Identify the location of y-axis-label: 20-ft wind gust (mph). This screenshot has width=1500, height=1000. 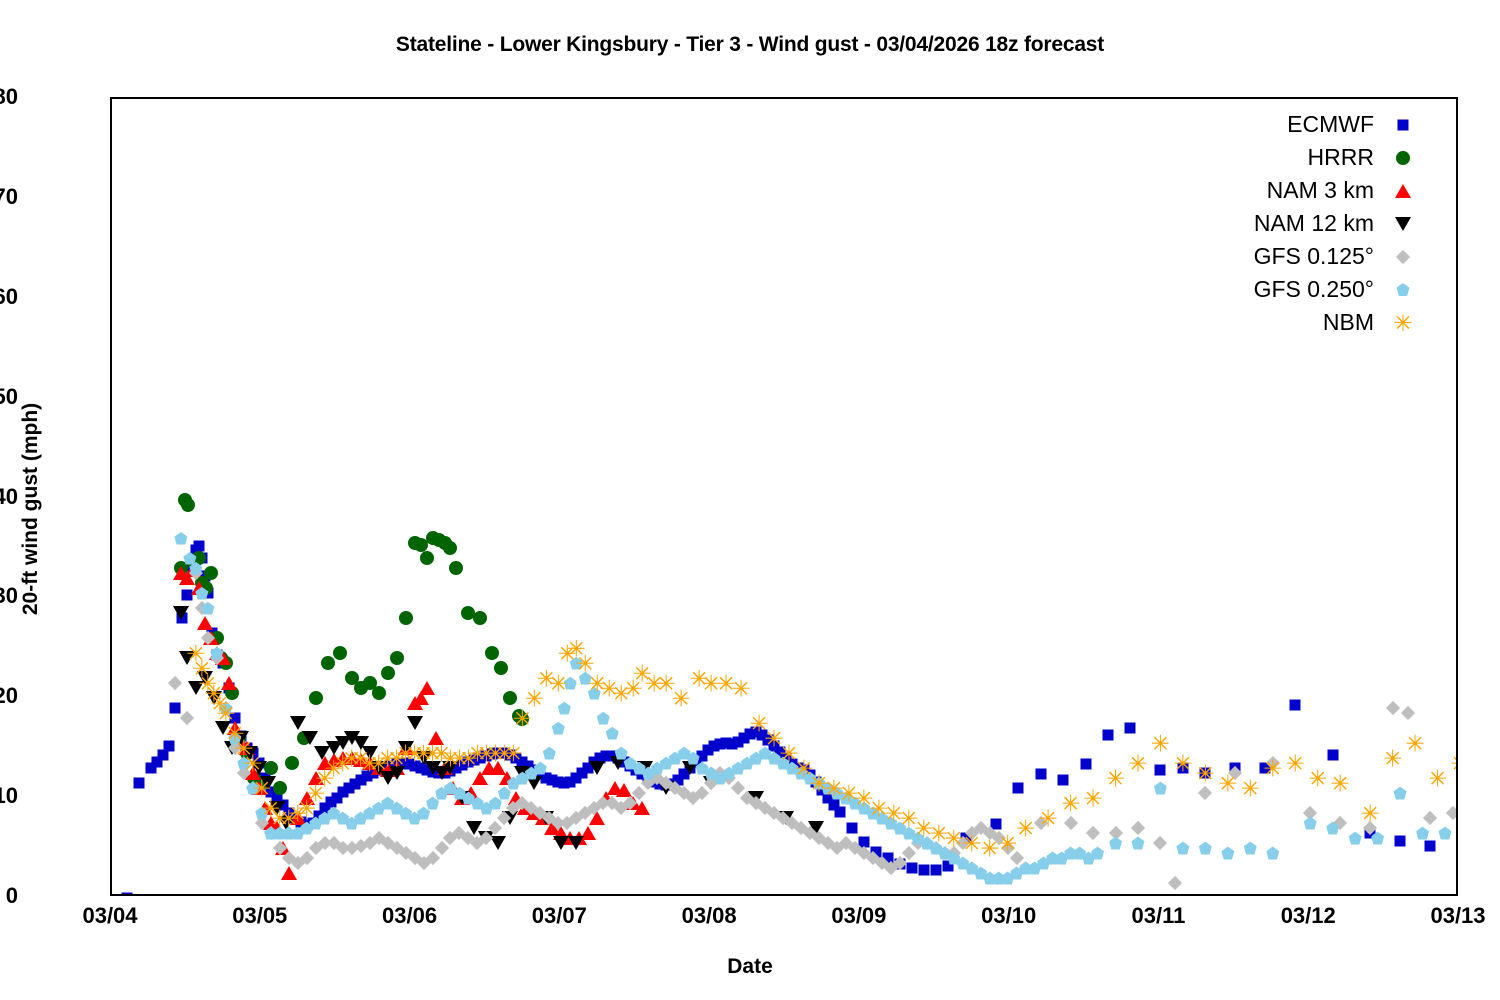
(30, 509).